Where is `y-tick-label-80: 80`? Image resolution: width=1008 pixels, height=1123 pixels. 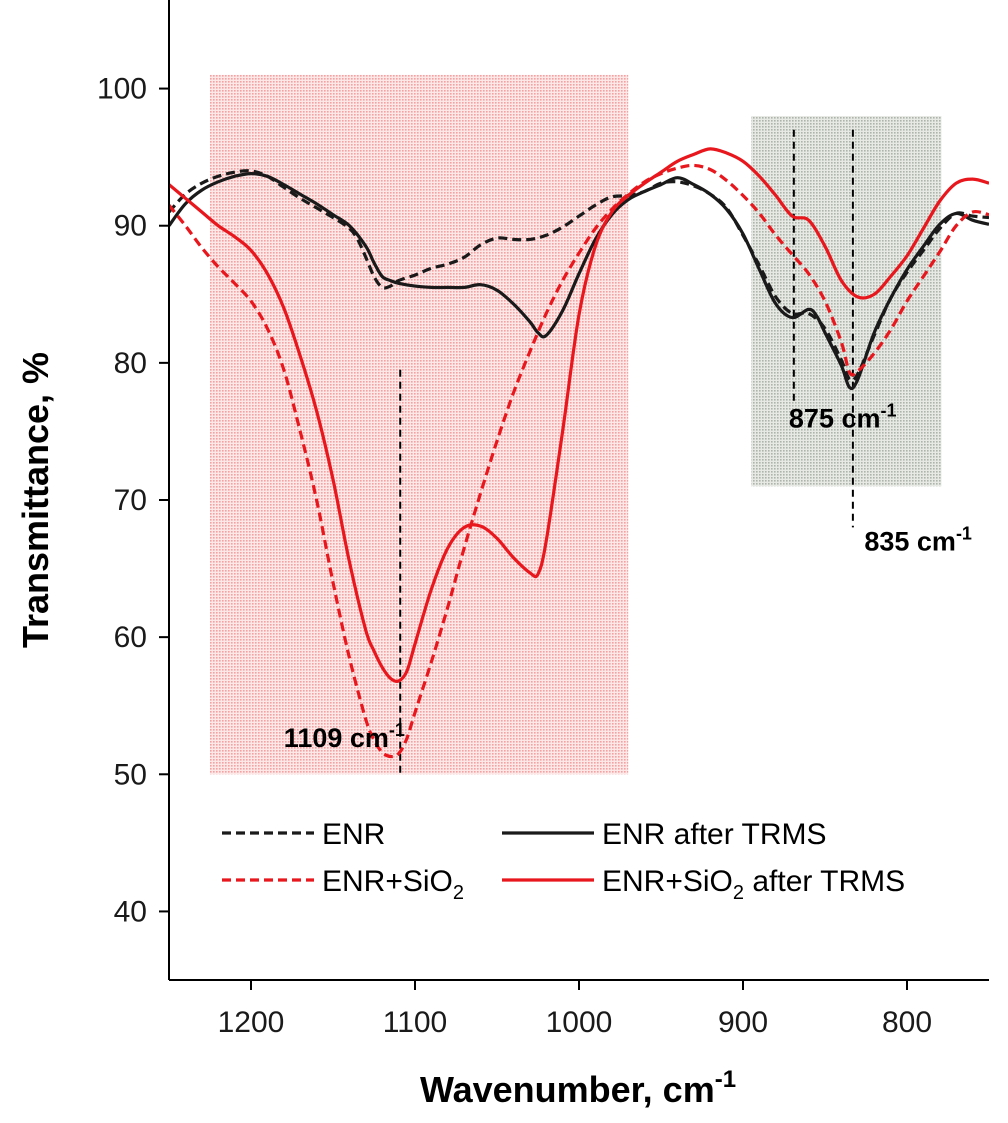
y-tick-label-80: 80 is located at coordinates (130, 363).